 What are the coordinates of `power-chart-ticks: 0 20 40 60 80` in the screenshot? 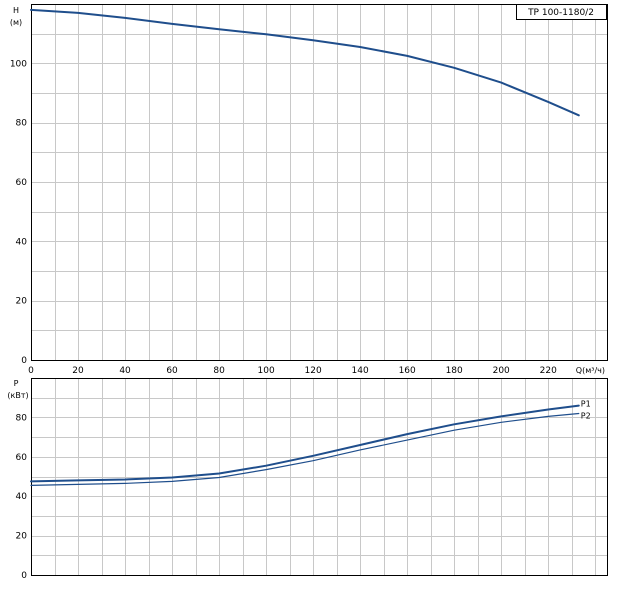 It's located at (22, 497).